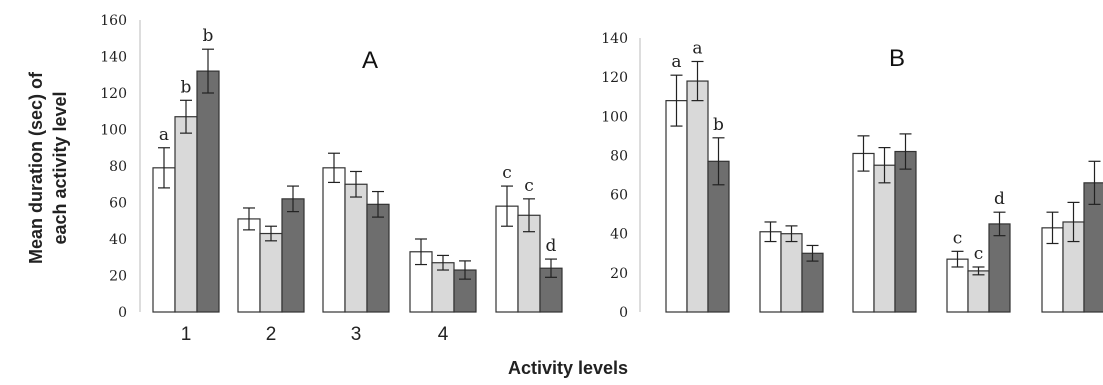  Describe the element at coordinates (897, 58) in the screenshot. I see `panel-label: B` at that location.